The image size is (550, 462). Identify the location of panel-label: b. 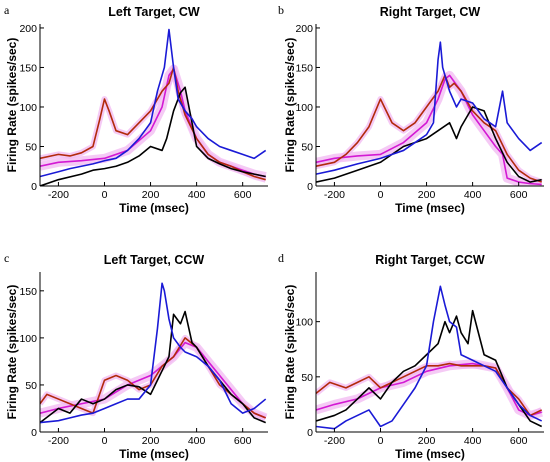
(281, 10).